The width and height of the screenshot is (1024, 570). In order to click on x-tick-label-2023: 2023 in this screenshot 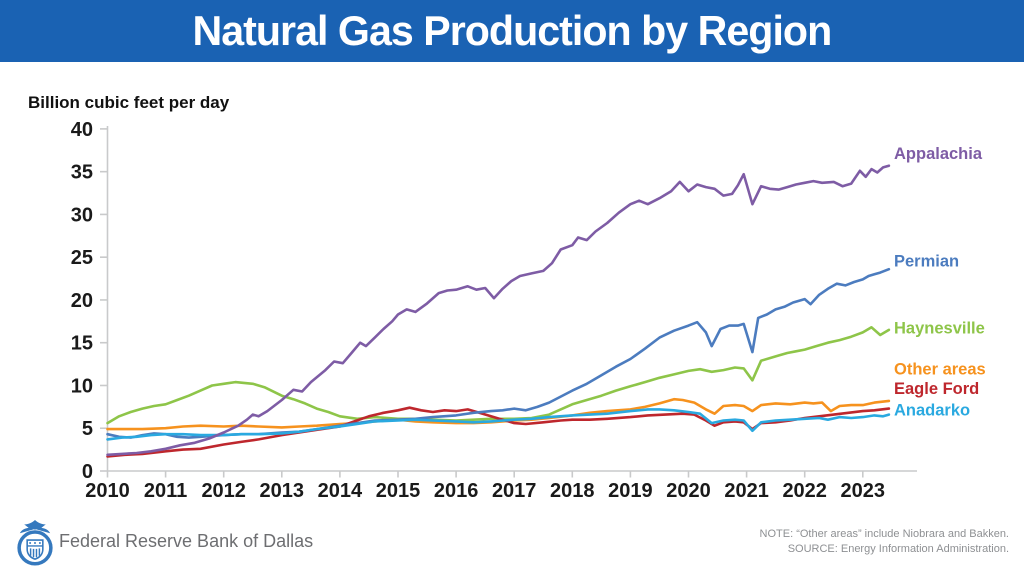, I will do `click(863, 491)`.